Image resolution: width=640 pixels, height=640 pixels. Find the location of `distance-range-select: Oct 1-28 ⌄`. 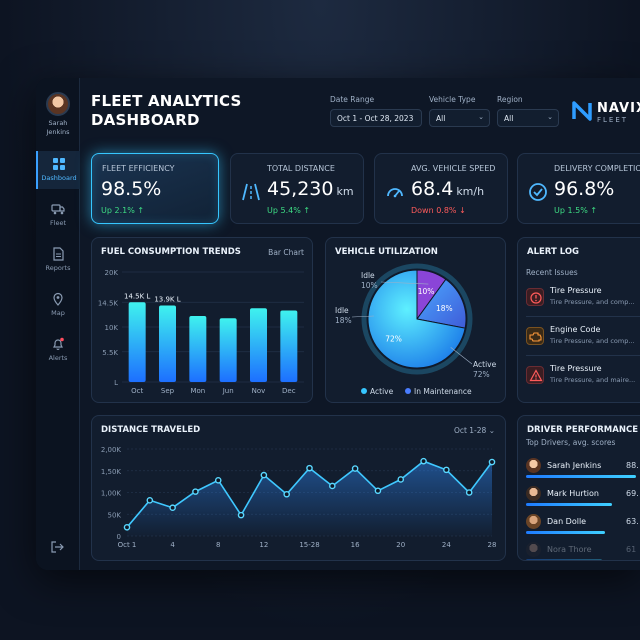

distance-range-select: Oct 1-28 ⌄ is located at coordinates (474, 430).